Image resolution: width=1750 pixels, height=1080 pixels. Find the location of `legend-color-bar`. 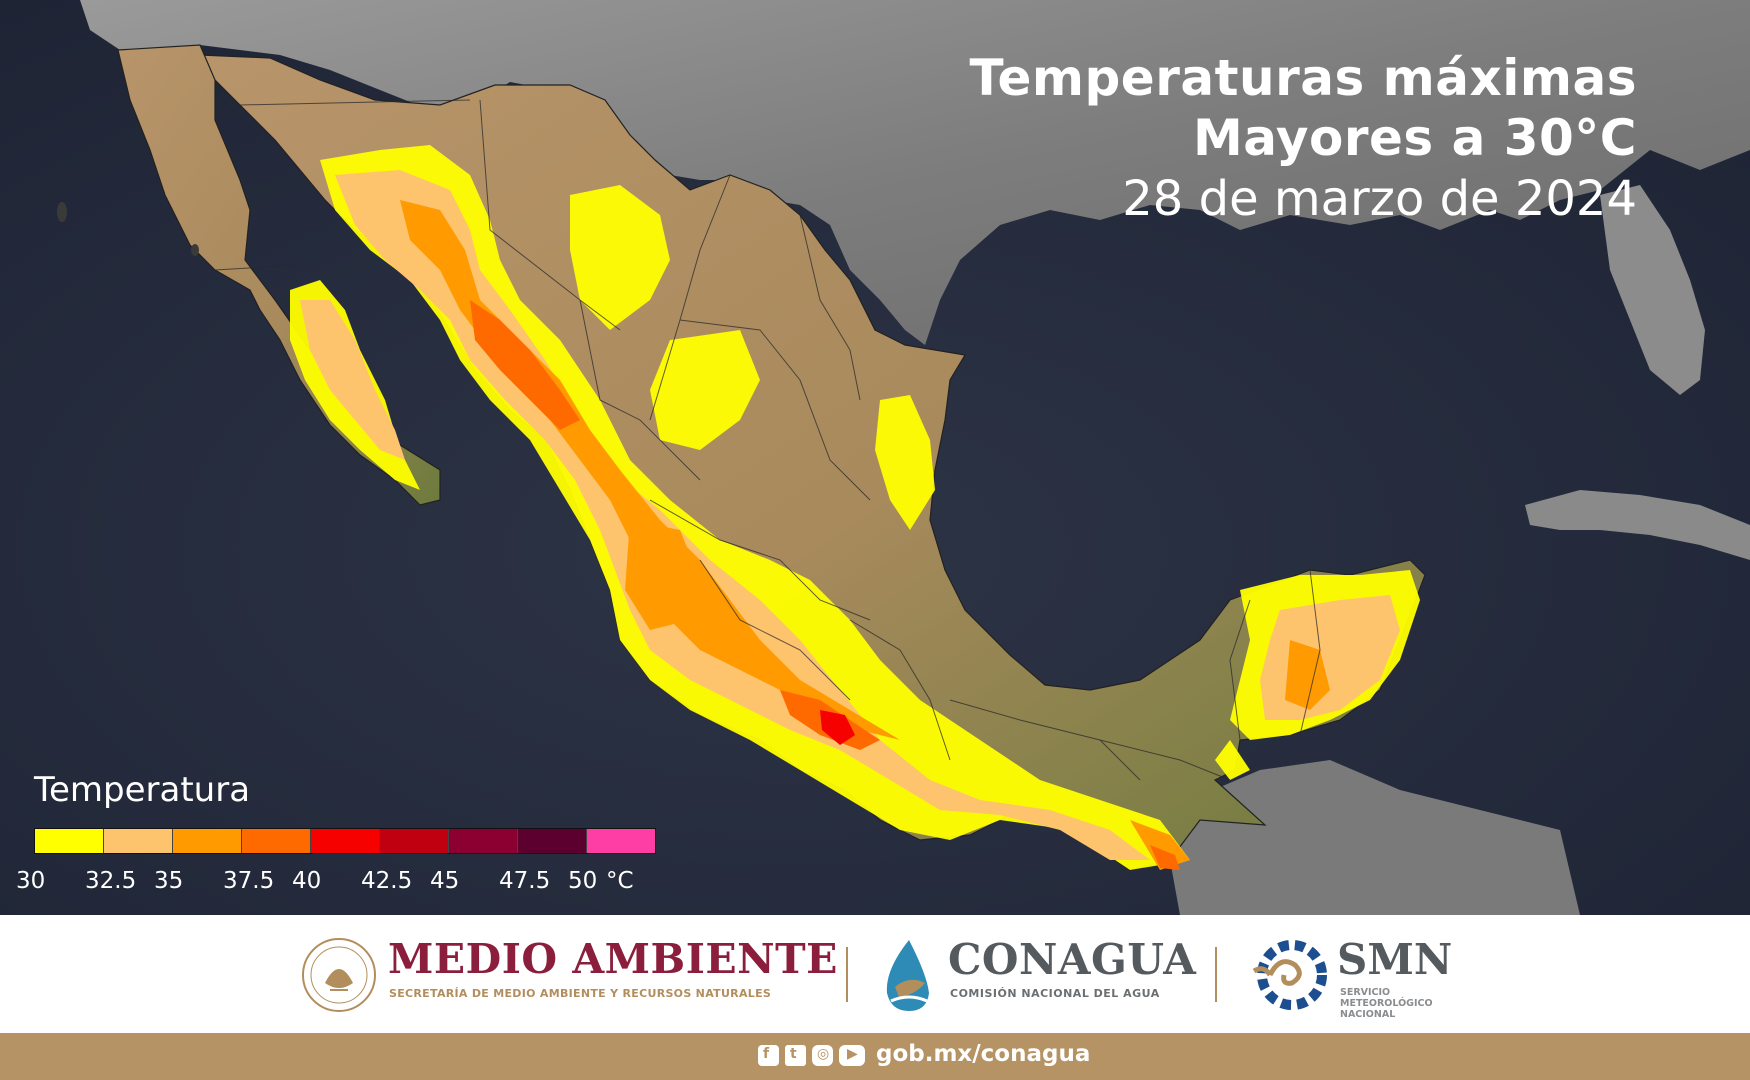

legend-color-bar is located at coordinates (345, 841).